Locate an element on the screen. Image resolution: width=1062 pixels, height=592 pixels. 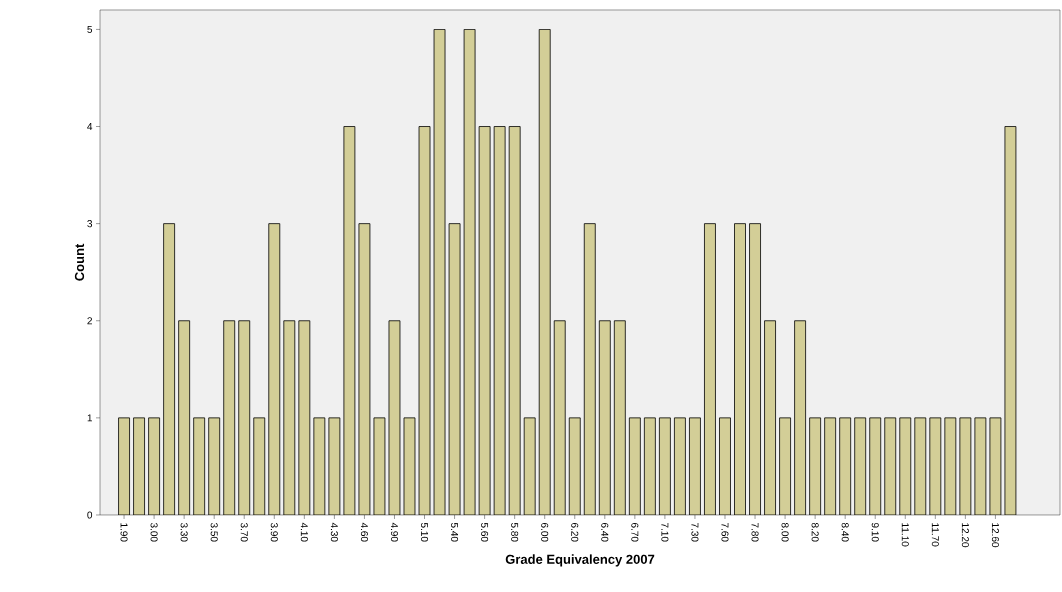
y-tick-label: 2 is located at coordinates (89, 321).